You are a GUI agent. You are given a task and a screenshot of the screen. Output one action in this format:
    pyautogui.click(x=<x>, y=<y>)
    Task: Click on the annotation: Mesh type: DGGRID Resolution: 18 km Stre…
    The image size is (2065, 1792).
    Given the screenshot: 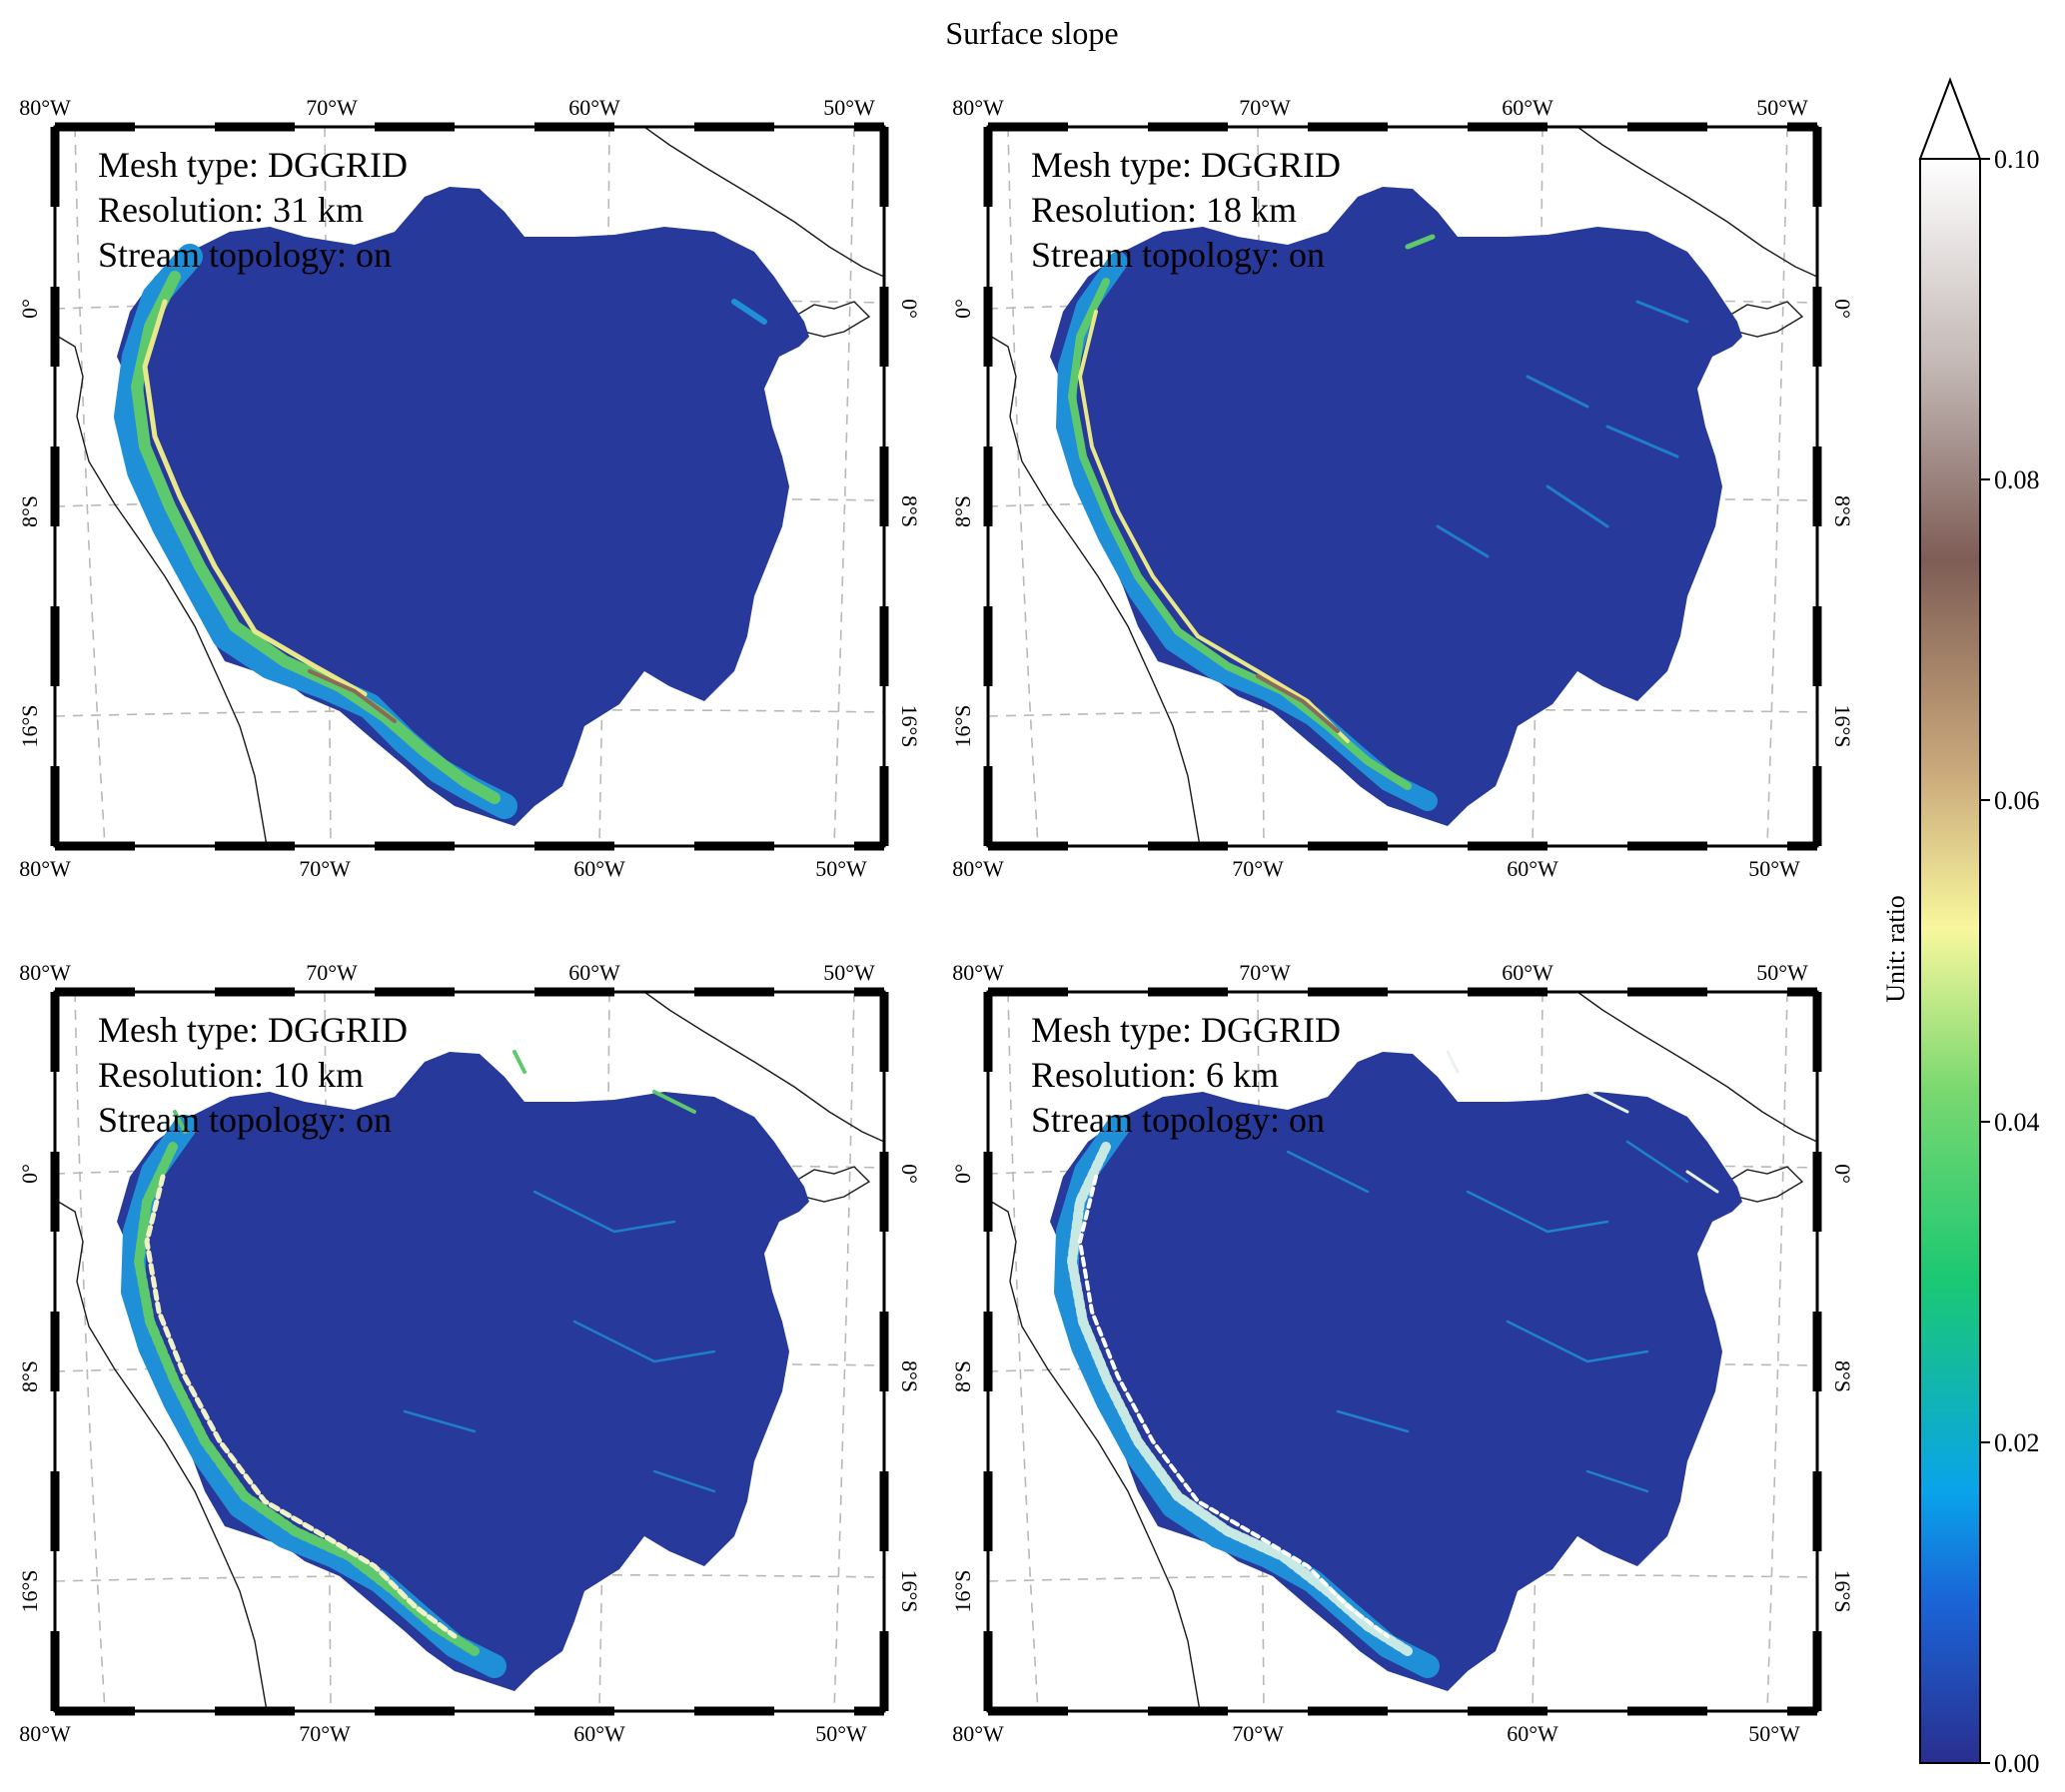 What is the action you would take?
    pyautogui.click(x=1186, y=210)
    